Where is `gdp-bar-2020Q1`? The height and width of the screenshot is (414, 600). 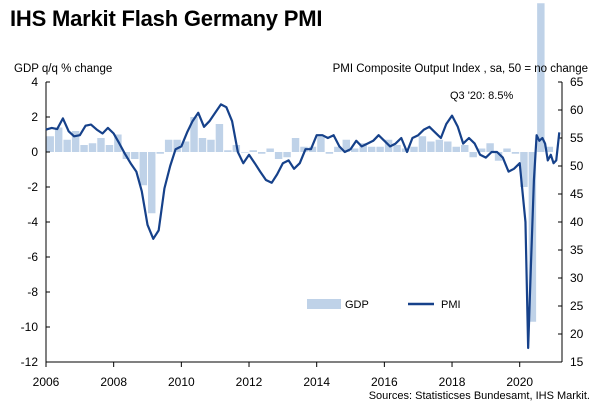 gdp-bar-2020Q1 is located at coordinates (524, 169).